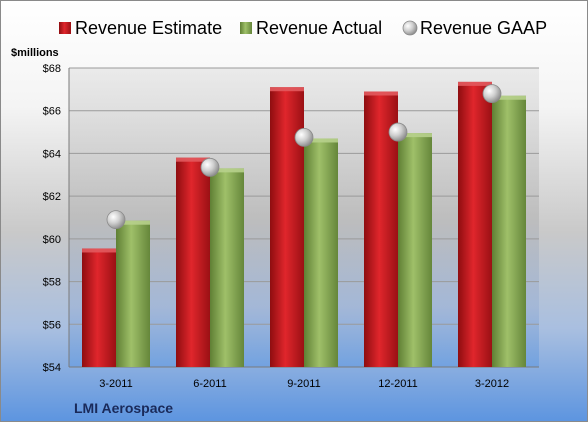  I want to click on y-tick-label: $64, so click(52, 154).